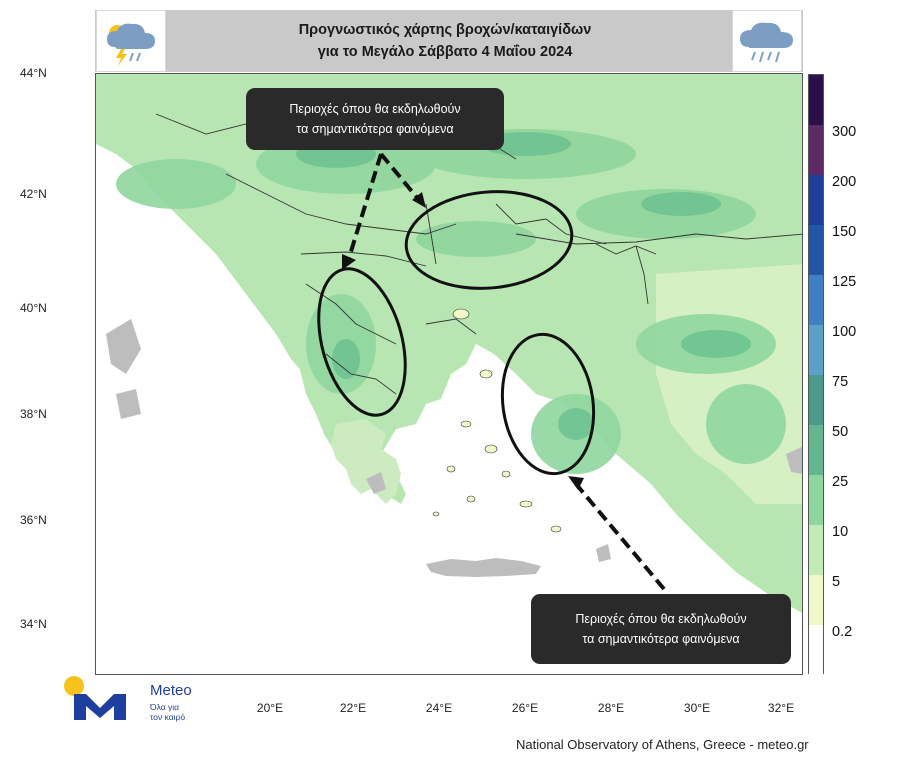 The height and width of the screenshot is (770, 900). What do you see at coordinates (781, 708) in the screenshot?
I see `lon-label-32: 32°E` at bounding box center [781, 708].